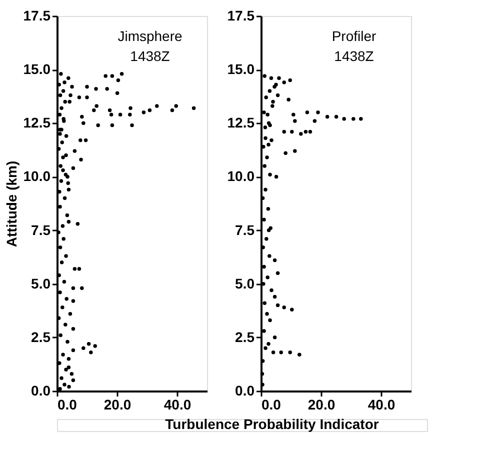  I want to click on annotation: Jimsphere, so click(150, 36).